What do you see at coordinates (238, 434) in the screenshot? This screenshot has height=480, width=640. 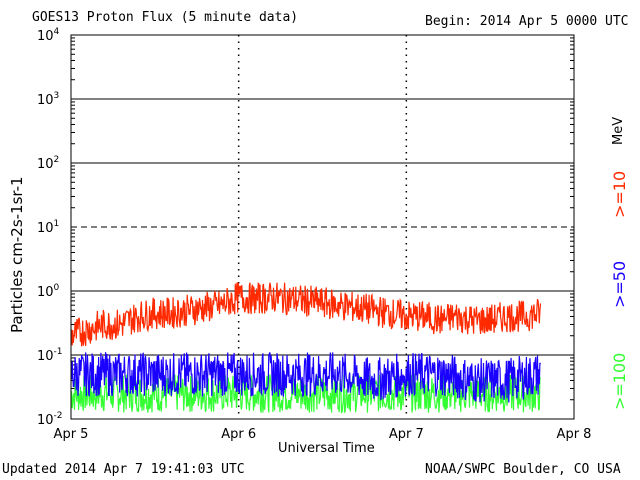 I see `x-tick-label: Apr 6` at bounding box center [238, 434].